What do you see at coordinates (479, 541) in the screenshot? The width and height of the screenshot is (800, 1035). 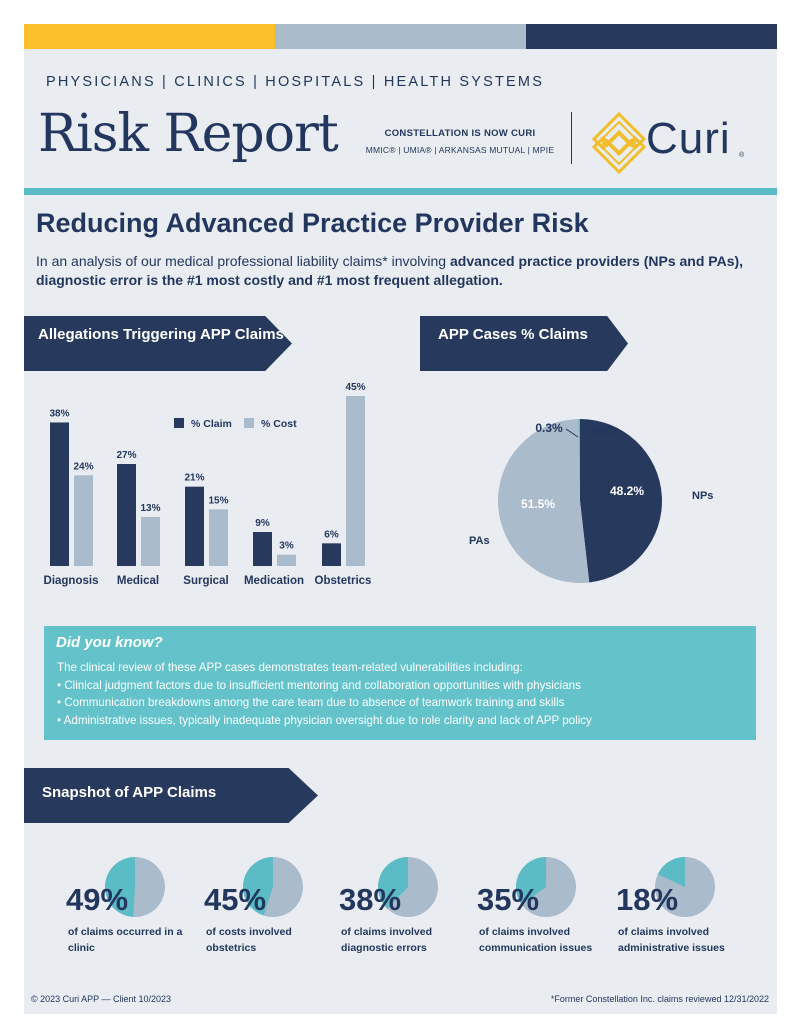 I see `pie-category-label: PAs` at bounding box center [479, 541].